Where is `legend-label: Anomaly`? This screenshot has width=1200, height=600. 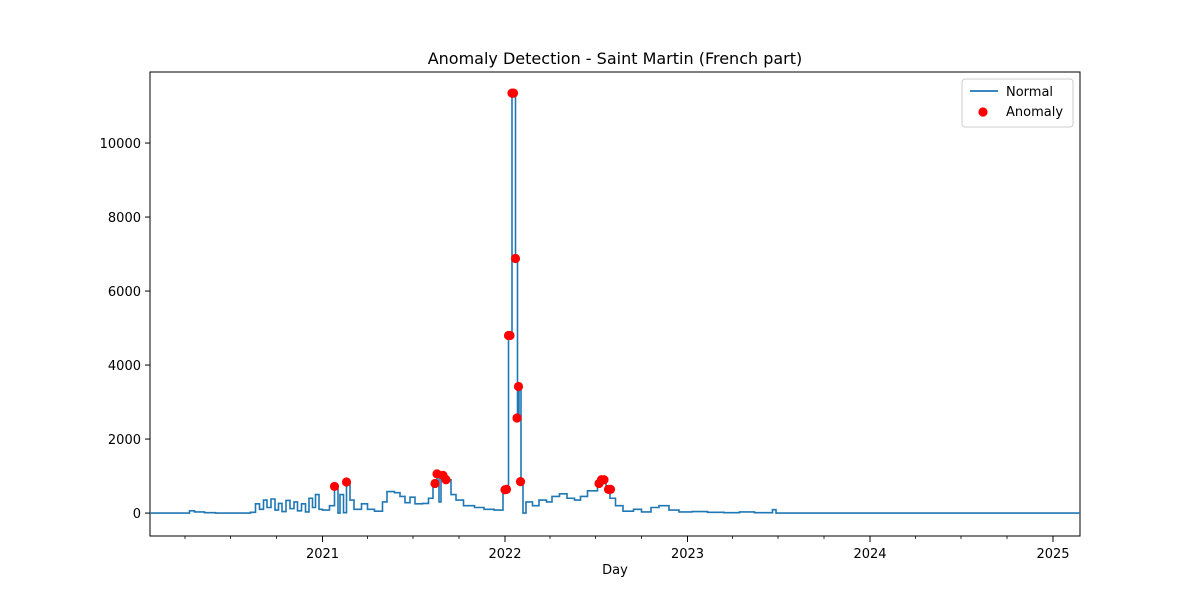 legend-label: Anomaly is located at coordinates (1034, 112).